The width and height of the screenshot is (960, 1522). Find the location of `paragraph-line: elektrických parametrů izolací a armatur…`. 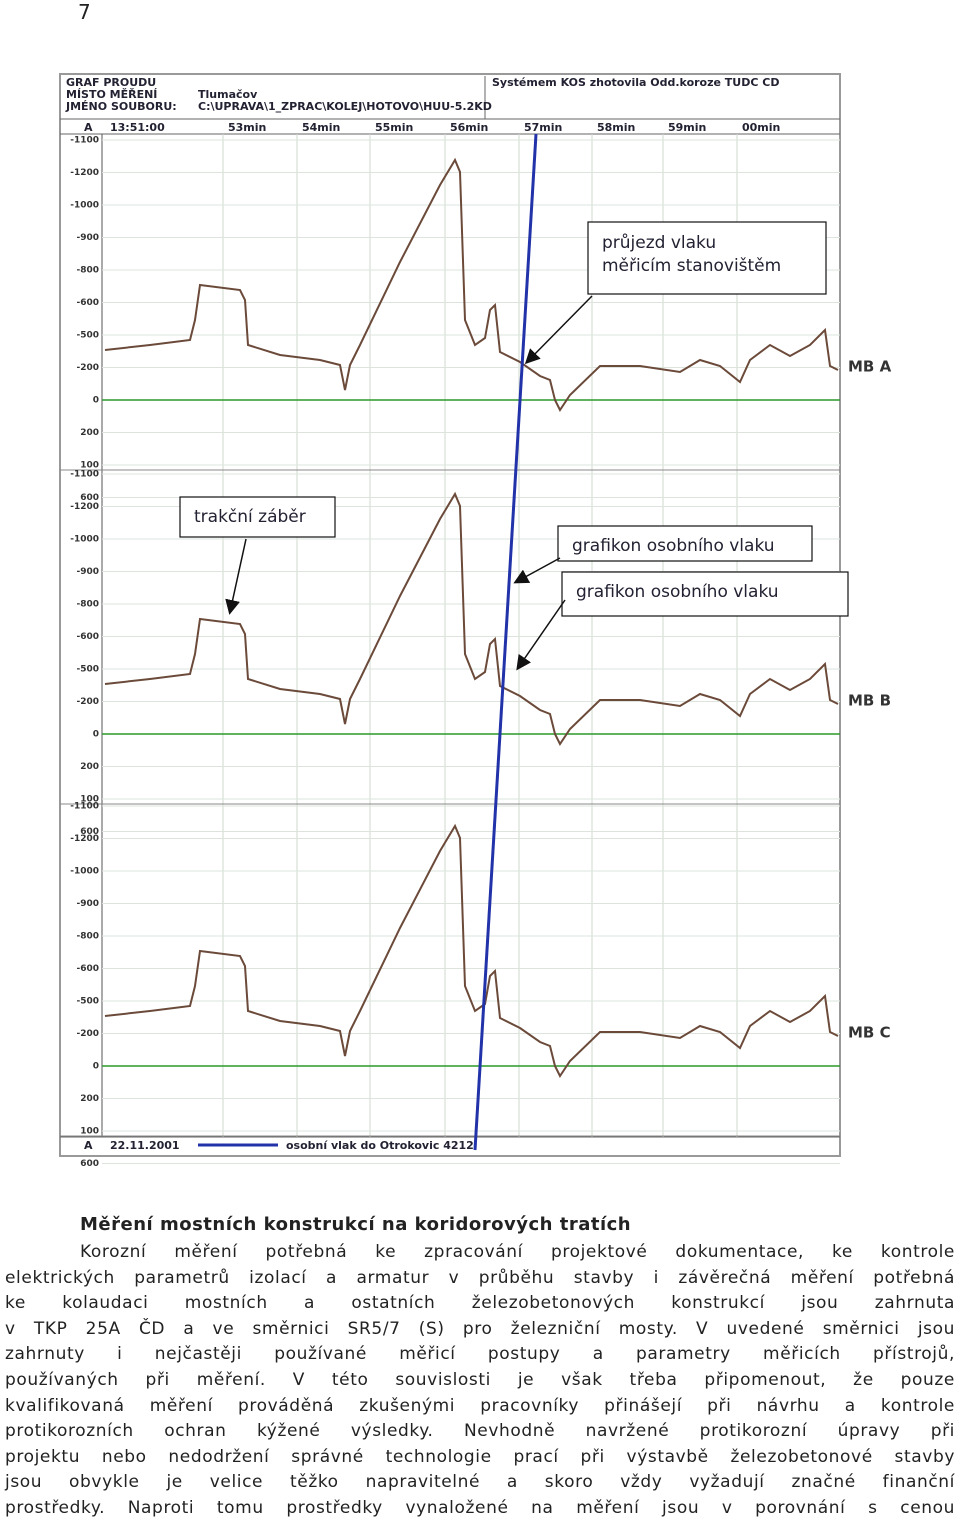

paragraph-line: elektrických parametrů izolací a armatur… is located at coordinates (480, 1277).